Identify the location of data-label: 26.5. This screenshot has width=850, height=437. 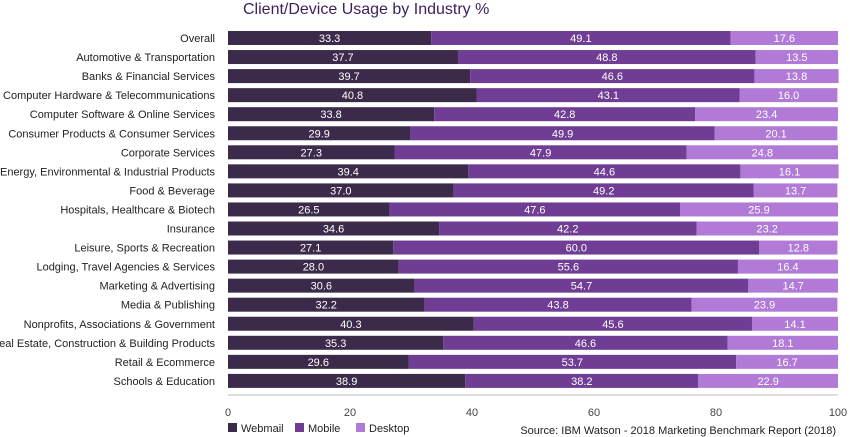
(308, 211).